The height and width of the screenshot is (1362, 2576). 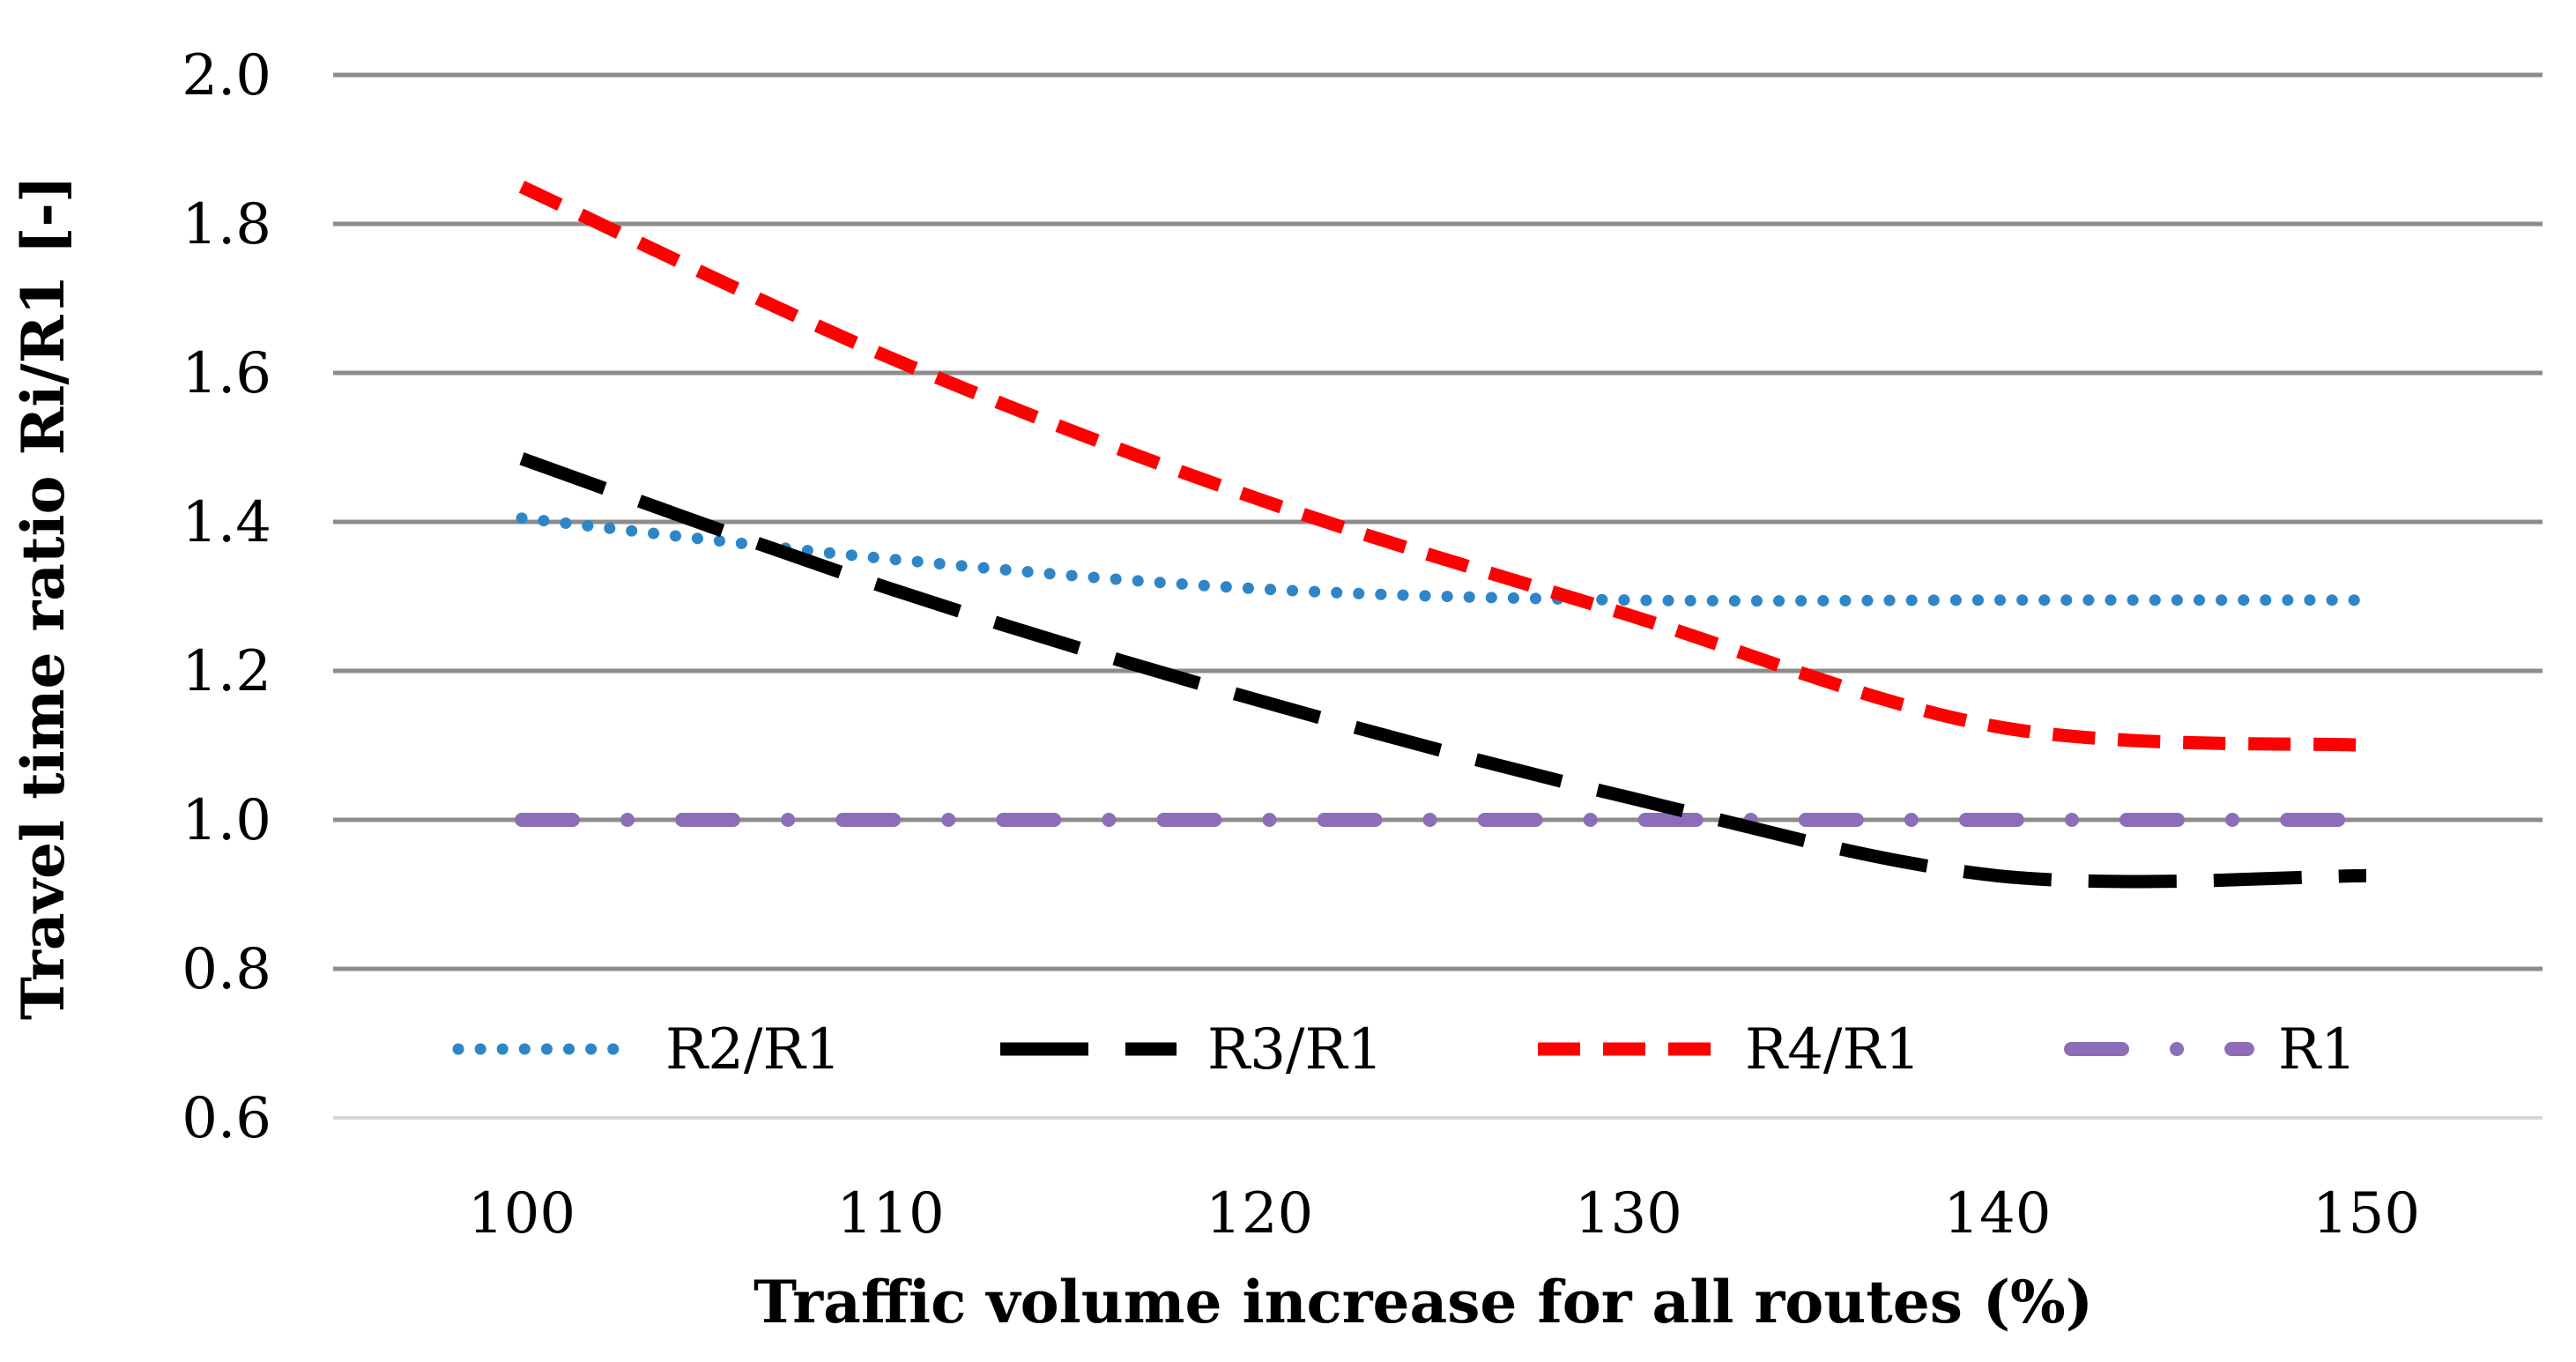 What do you see at coordinates (891, 1214) in the screenshot?
I see `x-tick-label: 110` at bounding box center [891, 1214].